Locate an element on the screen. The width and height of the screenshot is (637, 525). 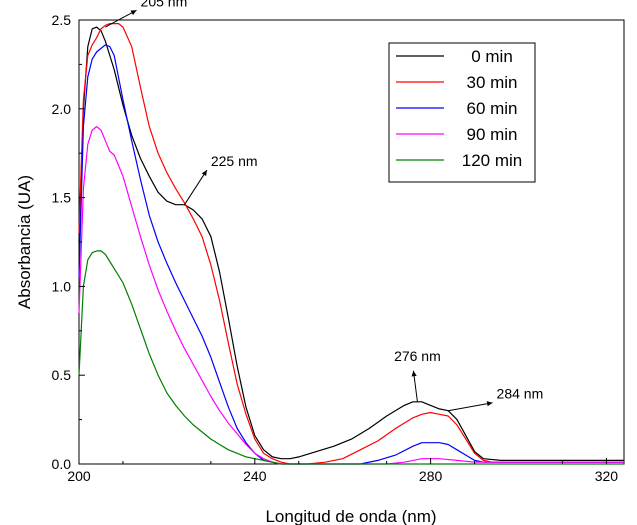
legend-label-30-min: 30 min is located at coordinates (491, 82).